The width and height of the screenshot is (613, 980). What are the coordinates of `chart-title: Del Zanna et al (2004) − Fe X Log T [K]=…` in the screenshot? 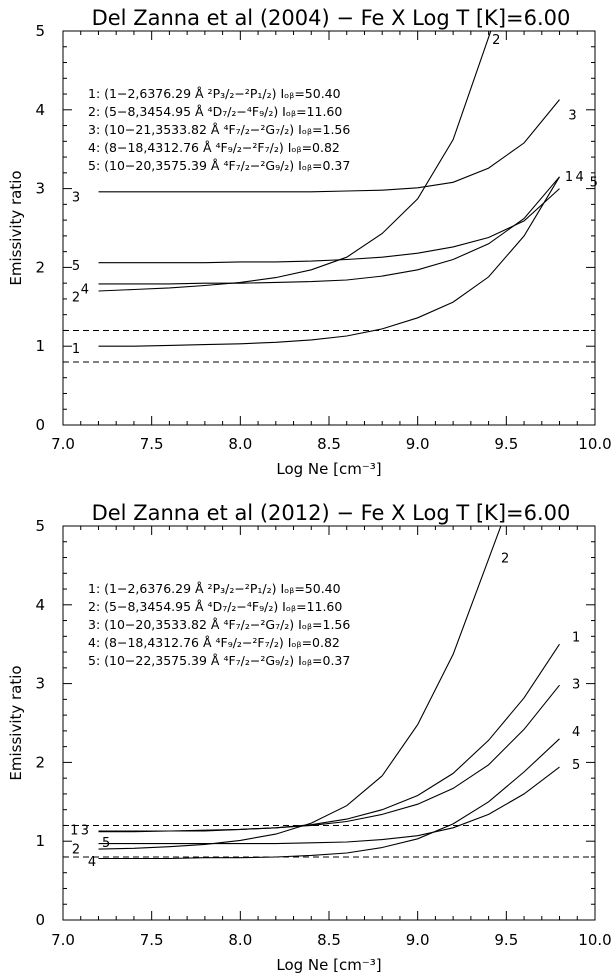 It's located at (331, 18).